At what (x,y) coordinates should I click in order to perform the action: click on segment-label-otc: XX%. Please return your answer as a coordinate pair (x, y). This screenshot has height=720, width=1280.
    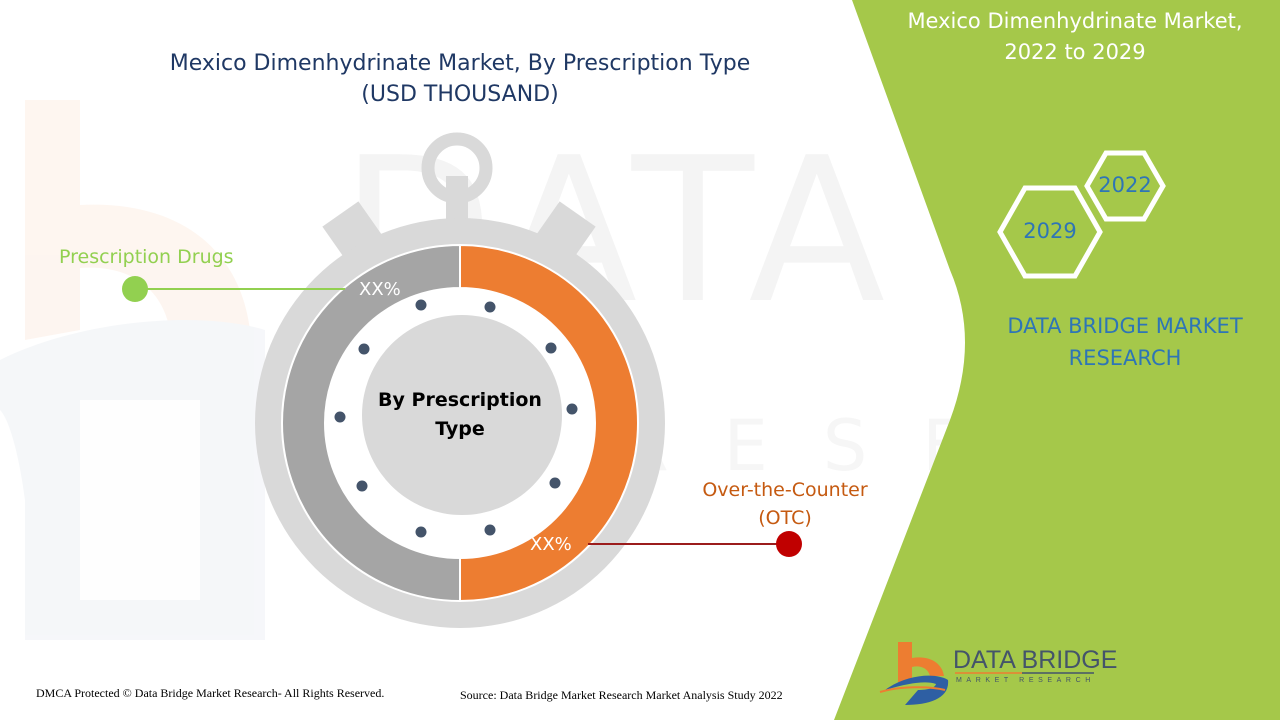
    Looking at the image, I should click on (551, 544).